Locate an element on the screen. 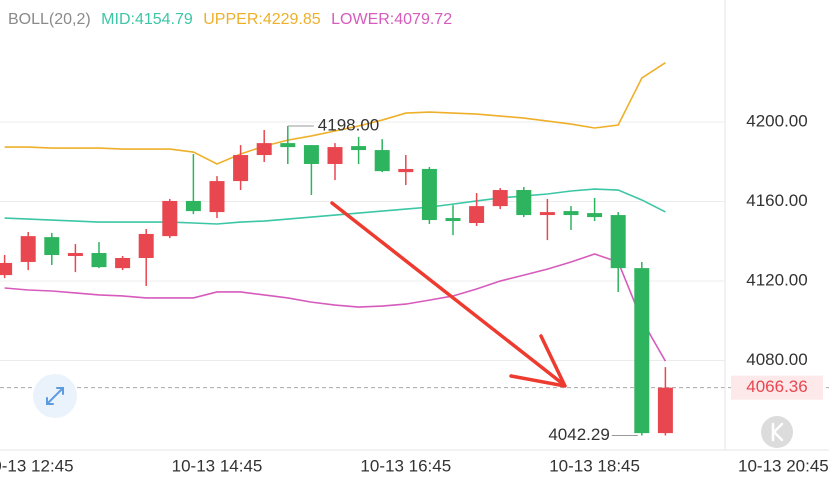 The width and height of the screenshot is (829, 481). legend-name: MID: is located at coordinates (118, 19).